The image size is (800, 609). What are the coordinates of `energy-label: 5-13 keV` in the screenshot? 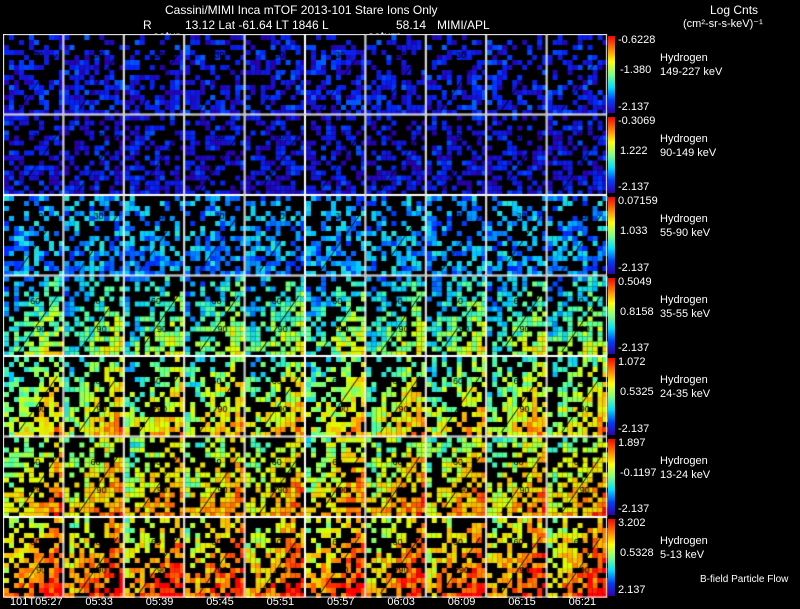 It's located at (682, 555).